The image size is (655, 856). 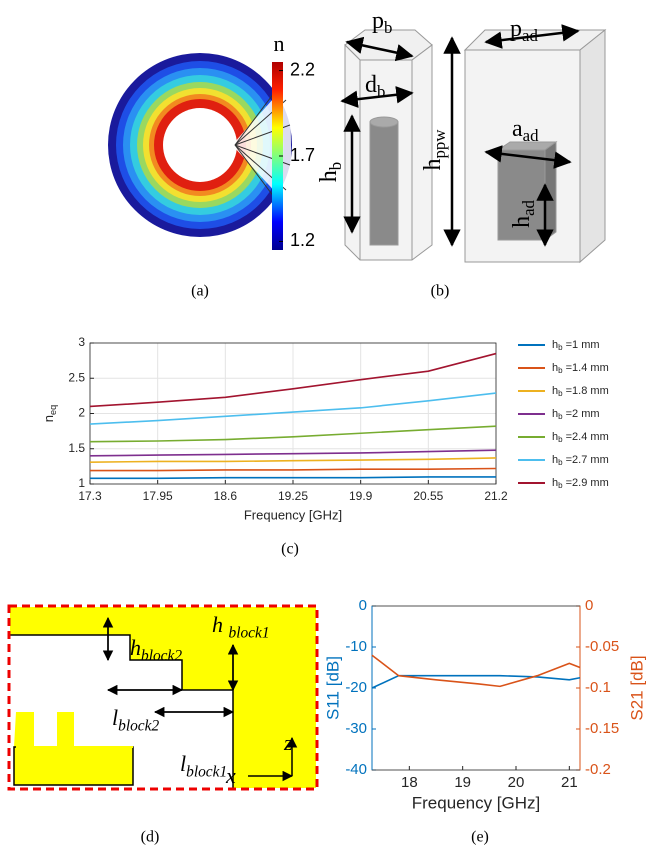 I want to click on y-tick-label: -10, so click(x=356, y=646).